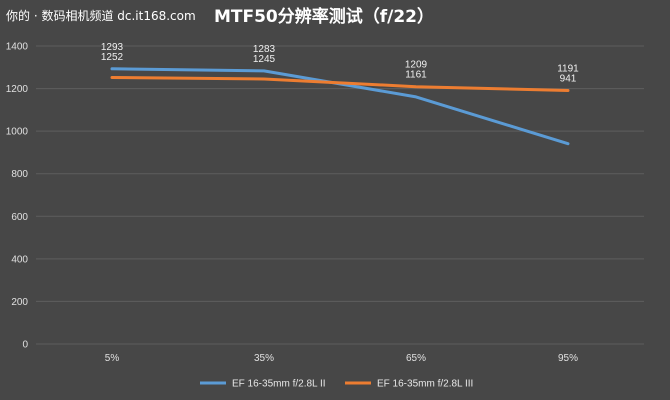 The height and width of the screenshot is (400, 670). Describe the element at coordinates (568, 358) in the screenshot. I see `x-tick-label-4: 95%` at that location.